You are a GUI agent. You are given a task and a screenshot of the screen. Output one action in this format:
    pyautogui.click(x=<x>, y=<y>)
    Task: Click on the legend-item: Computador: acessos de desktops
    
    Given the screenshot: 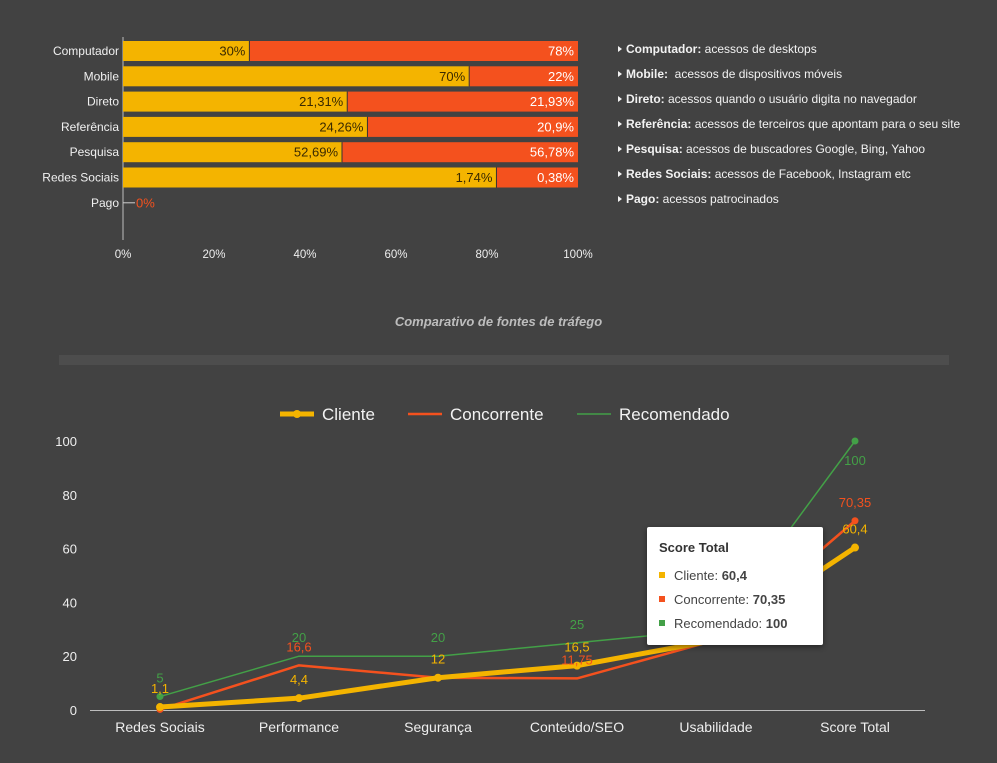 What is the action you would take?
    pyautogui.click(x=803, y=53)
    